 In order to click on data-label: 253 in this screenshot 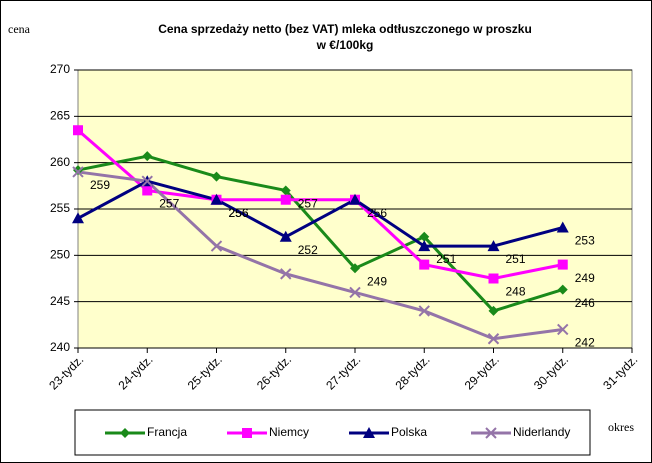, I will do `click(585, 241)`.